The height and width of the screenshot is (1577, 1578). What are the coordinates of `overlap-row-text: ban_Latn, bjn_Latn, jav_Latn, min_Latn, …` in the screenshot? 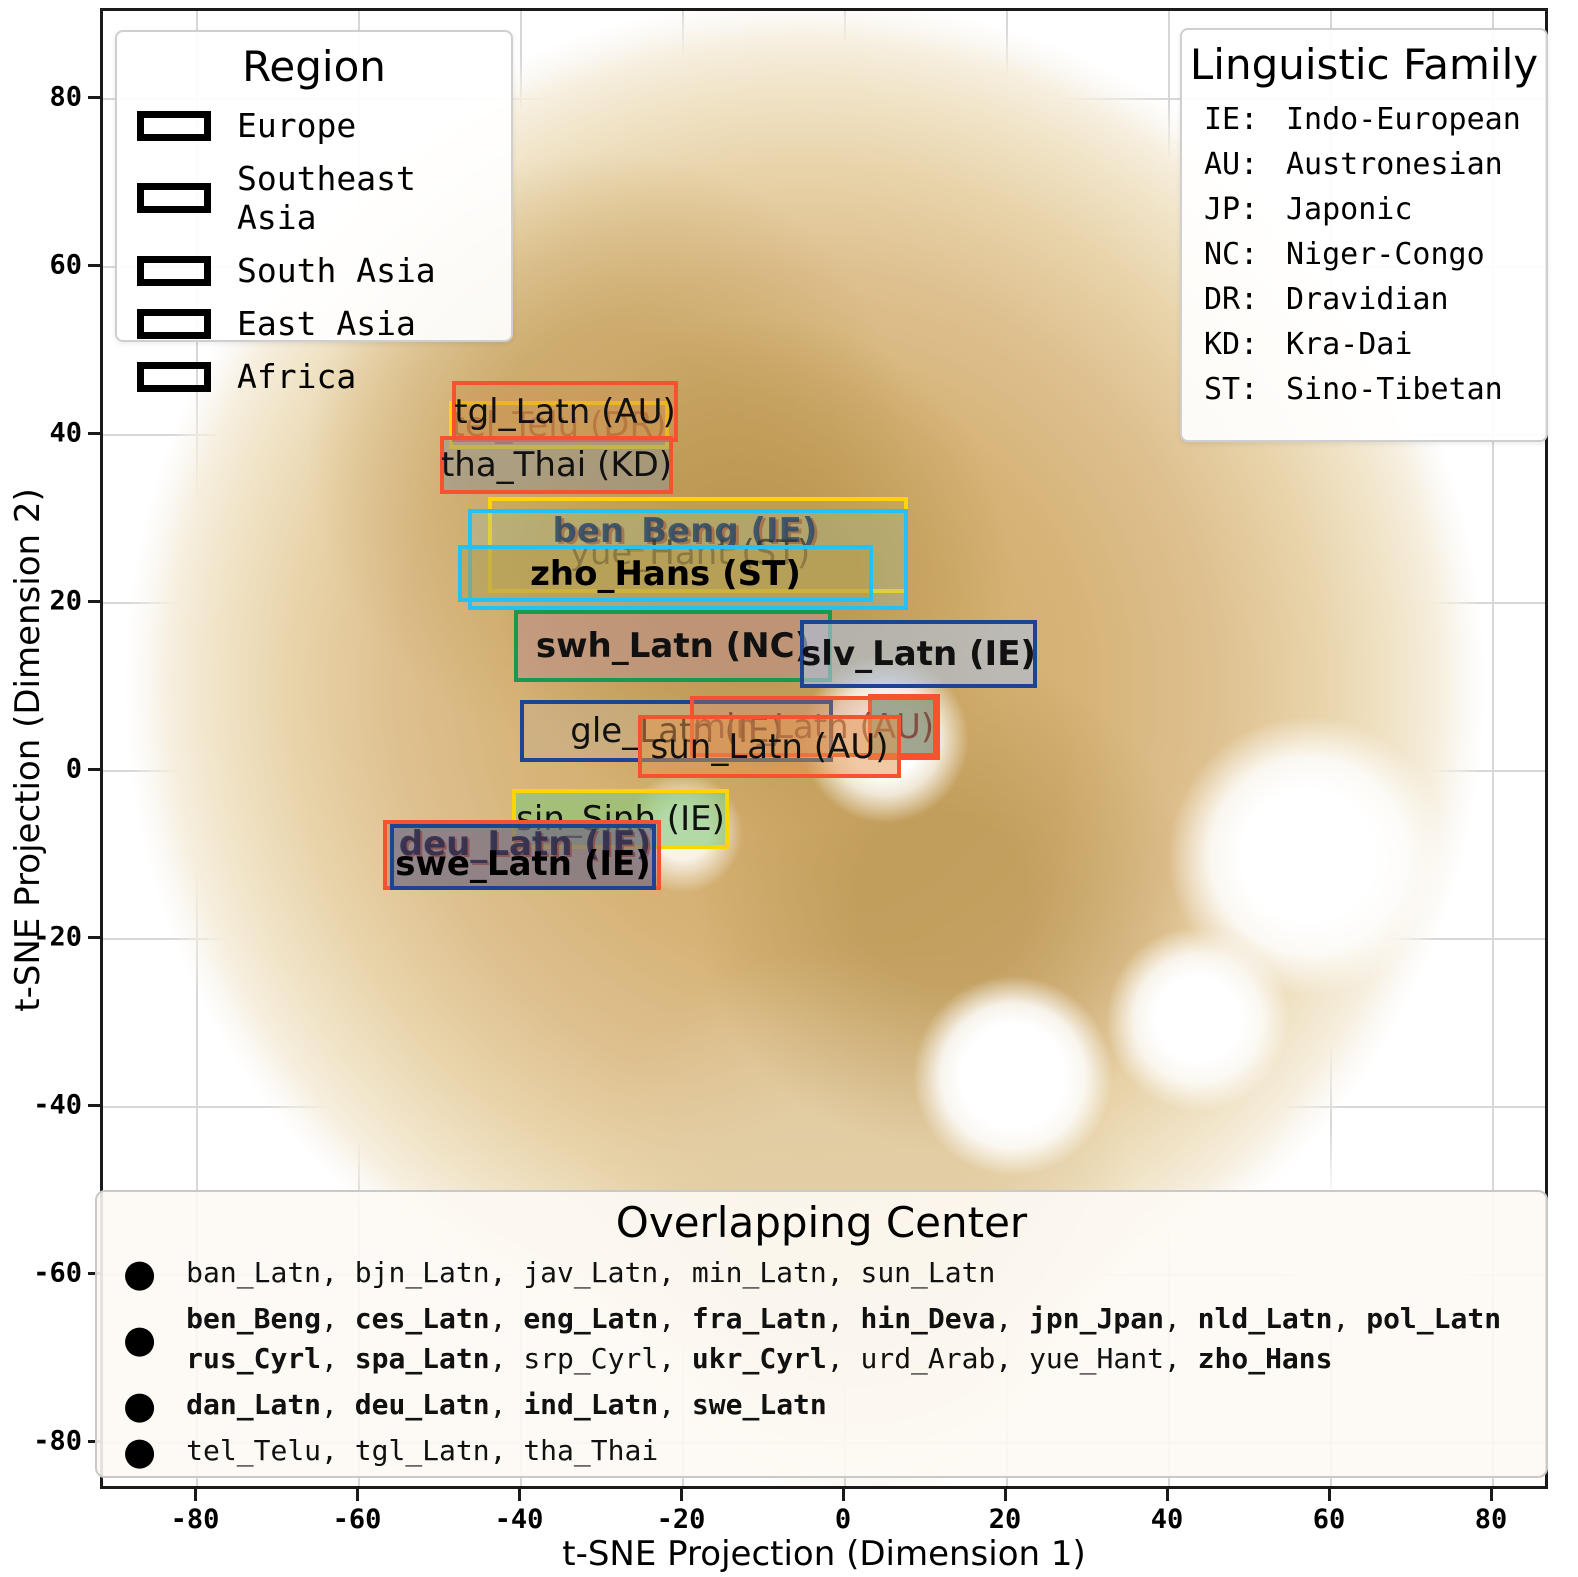 It's located at (590, 1273).